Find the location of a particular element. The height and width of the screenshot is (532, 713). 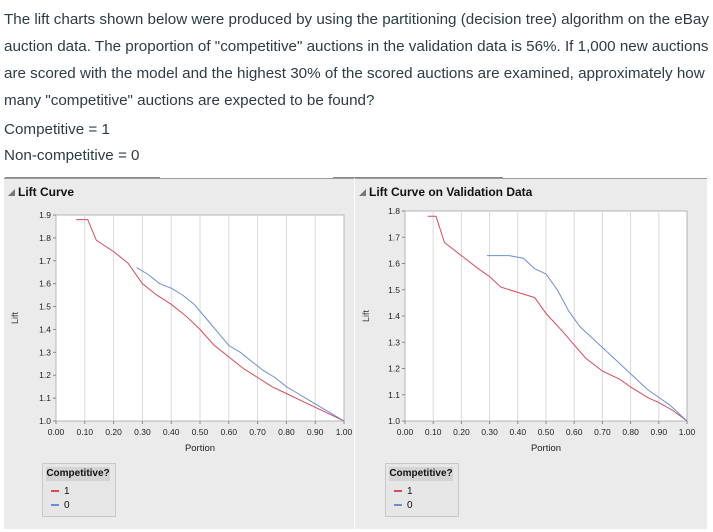

y-tick-label: 1.9 is located at coordinates (45, 215).